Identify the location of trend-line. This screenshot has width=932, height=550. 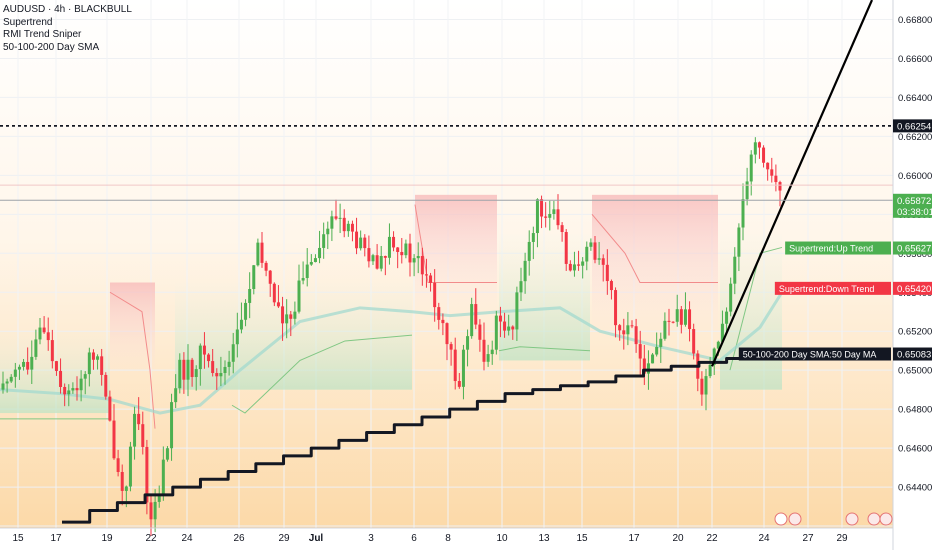
(792, 183).